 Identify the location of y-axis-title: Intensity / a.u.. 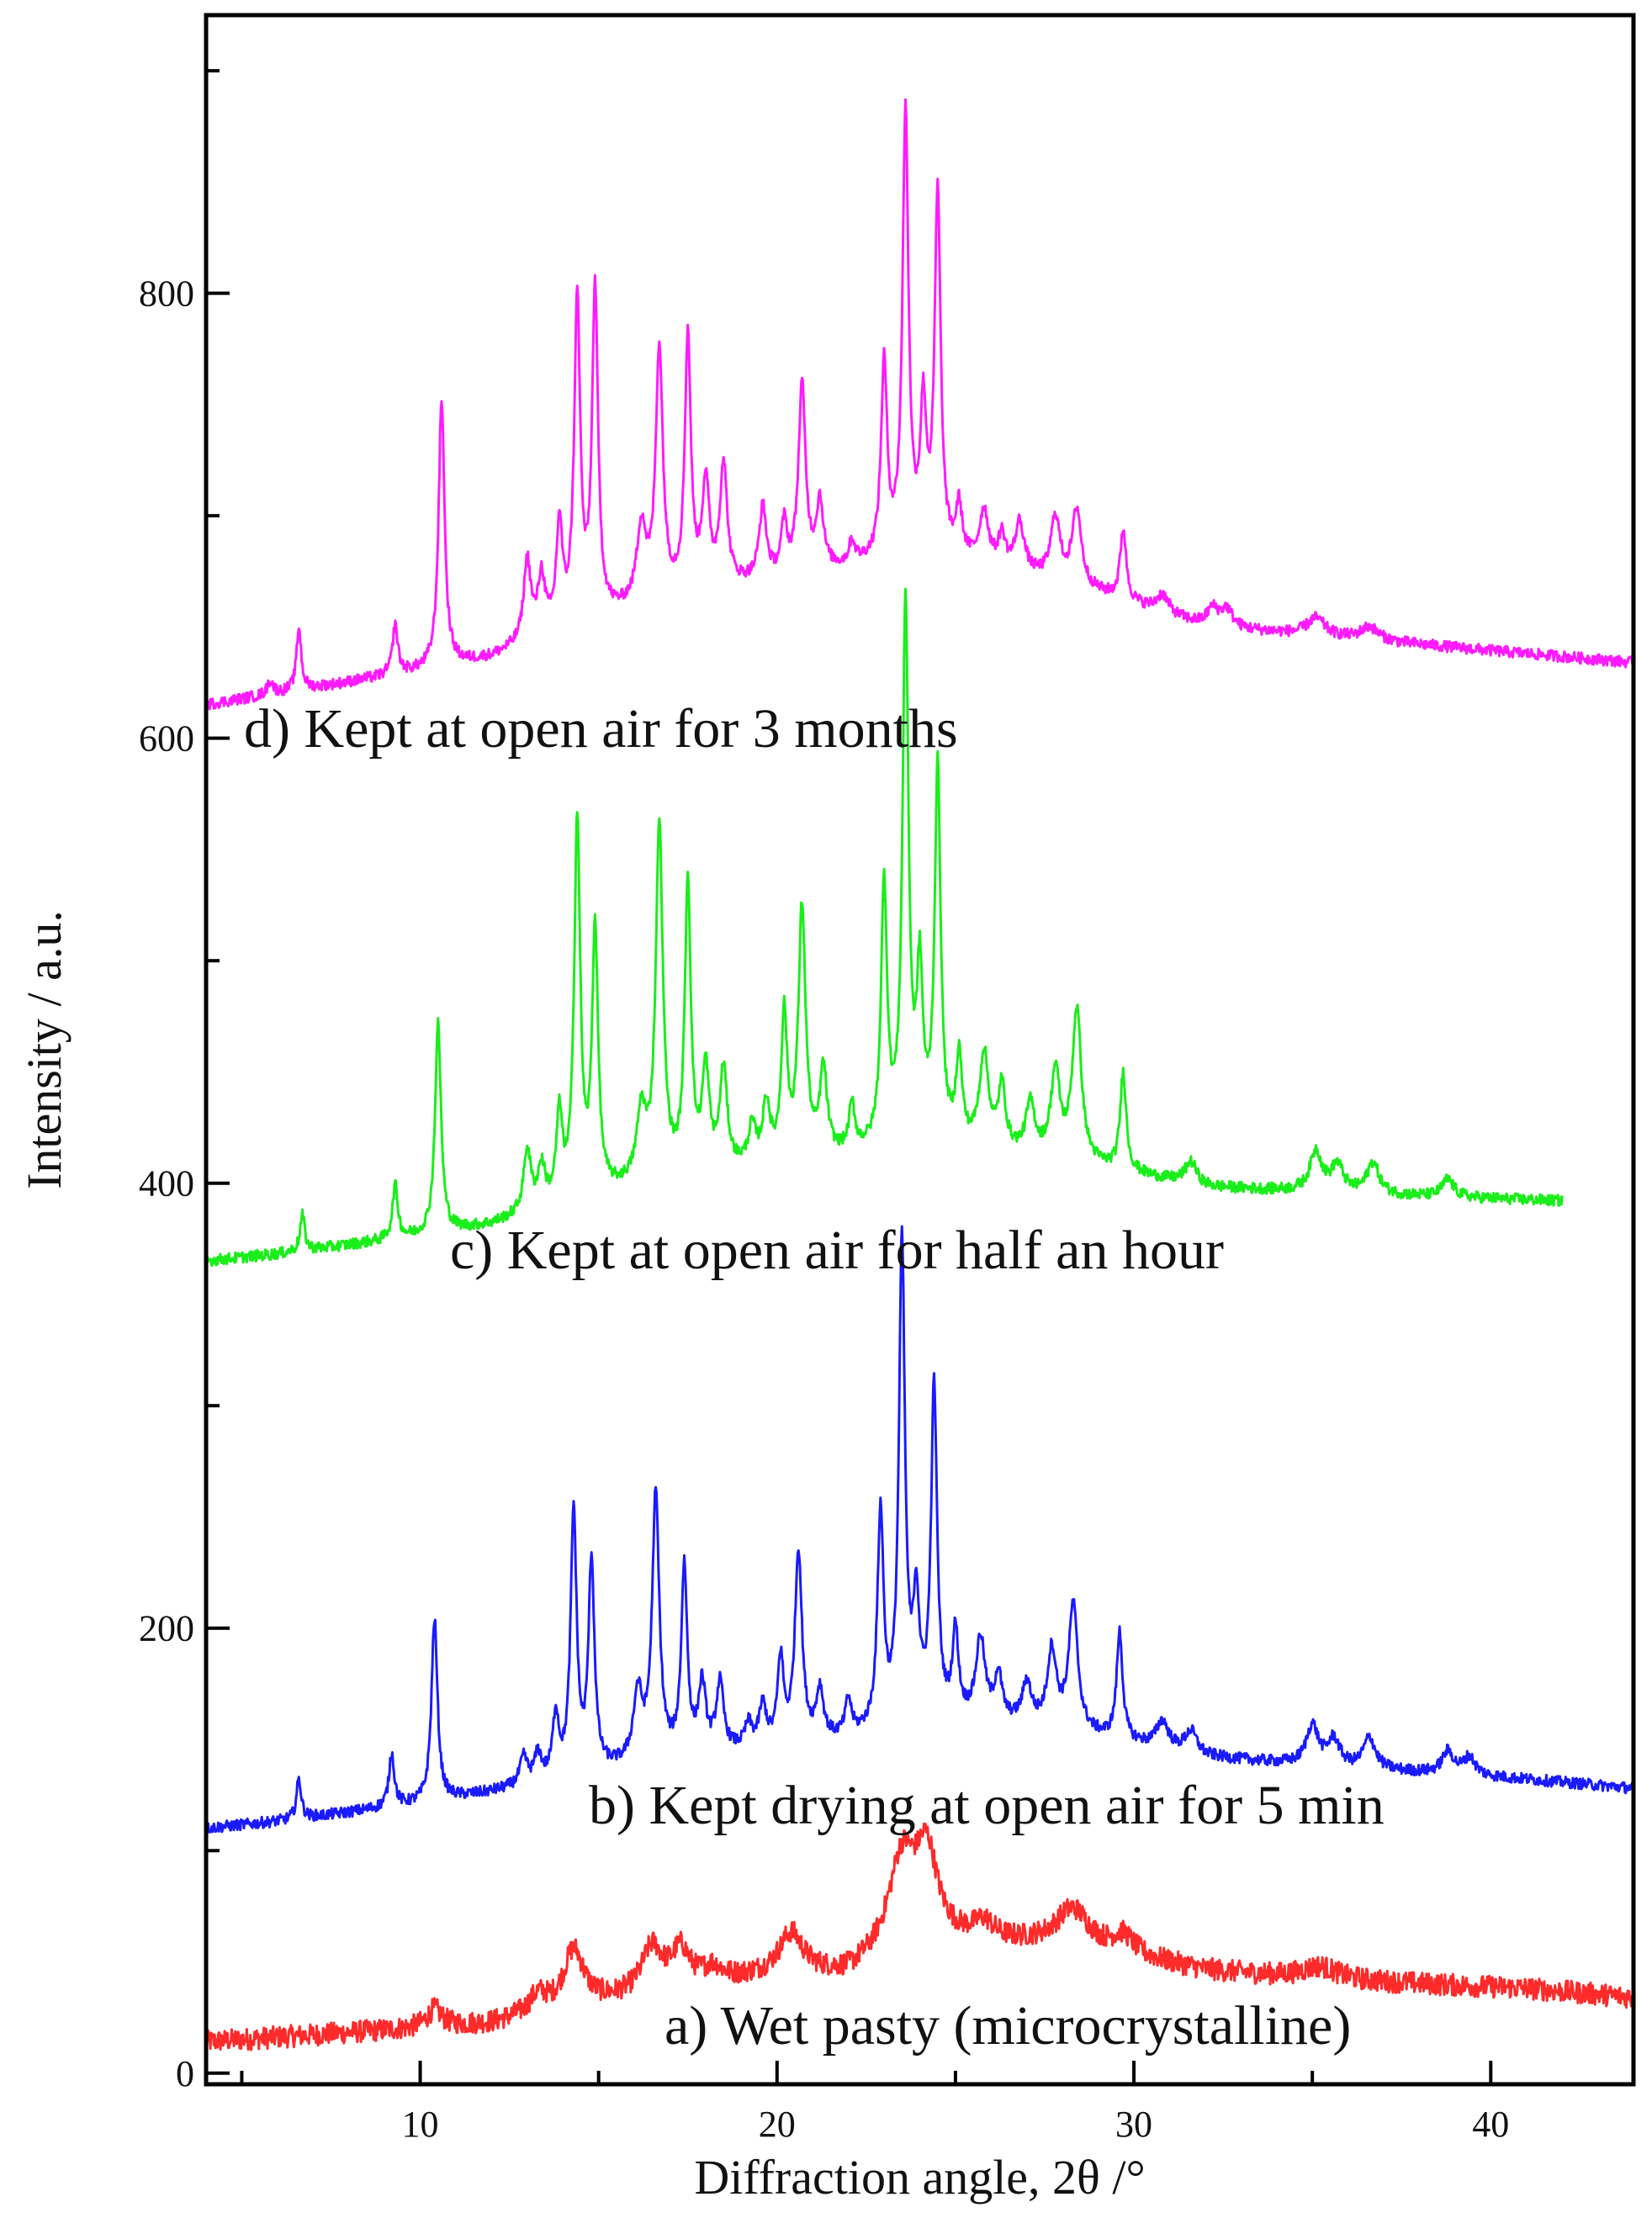
(44, 1049).